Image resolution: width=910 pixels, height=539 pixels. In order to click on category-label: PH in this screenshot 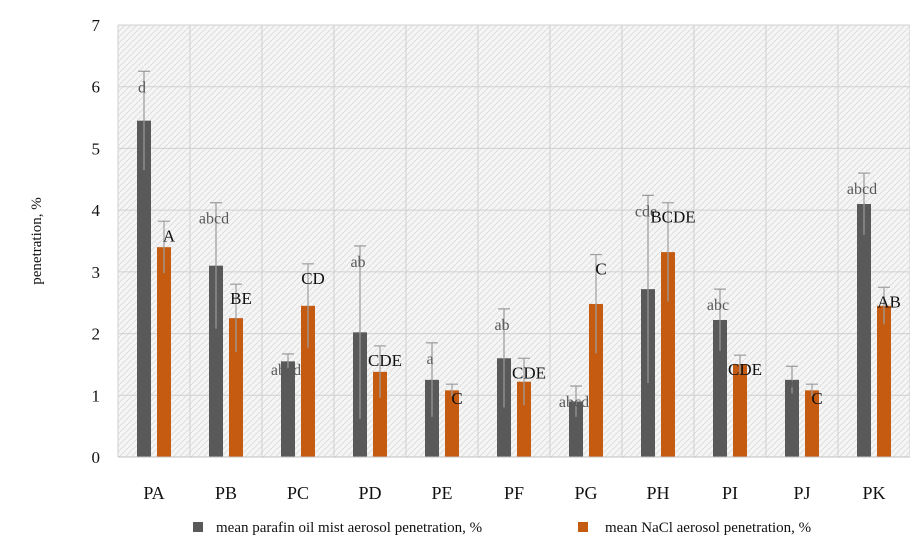, I will do `click(657, 493)`.